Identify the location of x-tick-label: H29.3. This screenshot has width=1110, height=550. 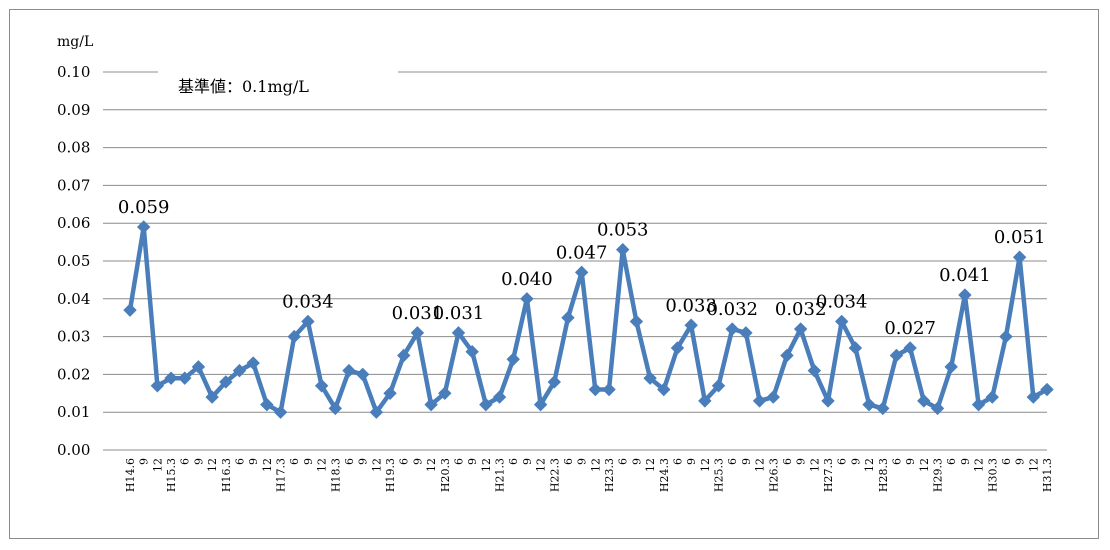
(938, 475).